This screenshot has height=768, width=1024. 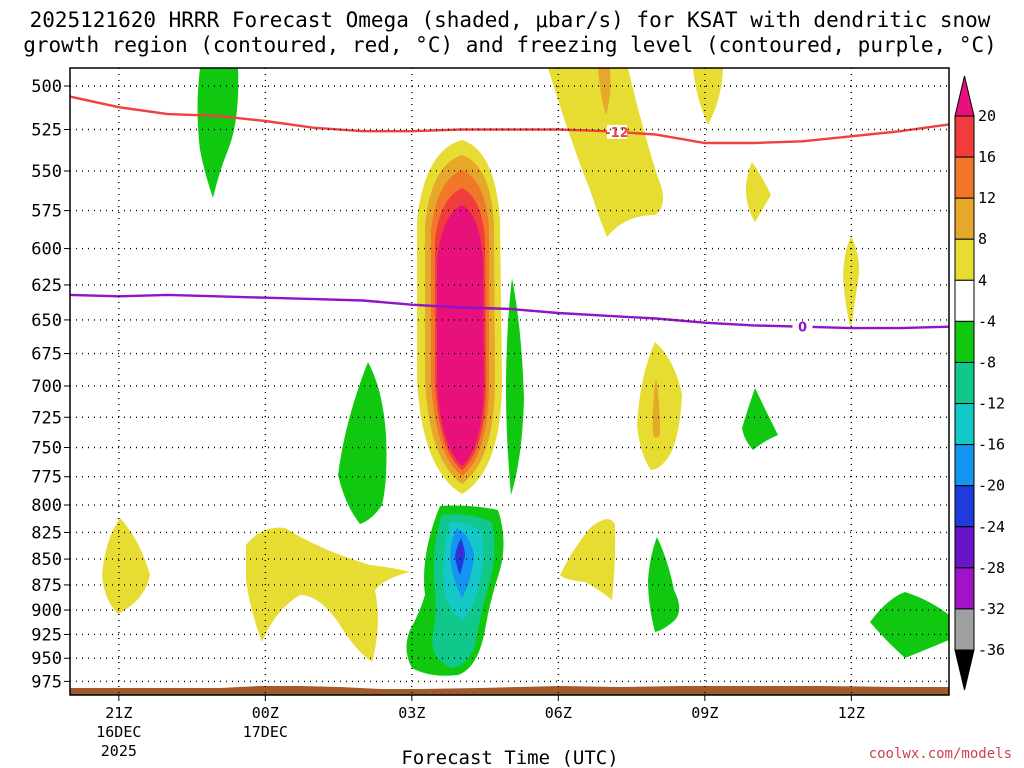 I want to click on credit-text: coolwx.com/models, so click(x=940, y=754).